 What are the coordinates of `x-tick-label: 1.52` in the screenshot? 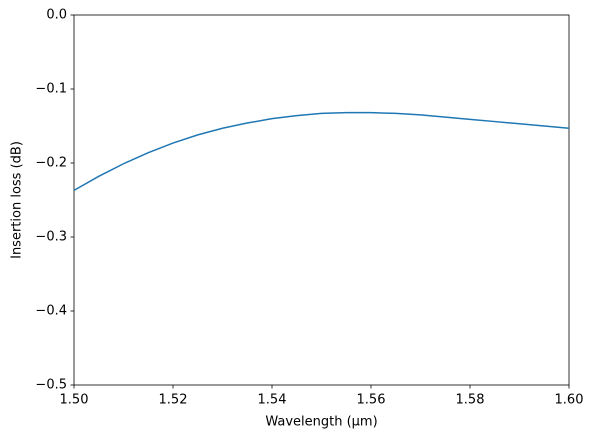 It's located at (173, 400).